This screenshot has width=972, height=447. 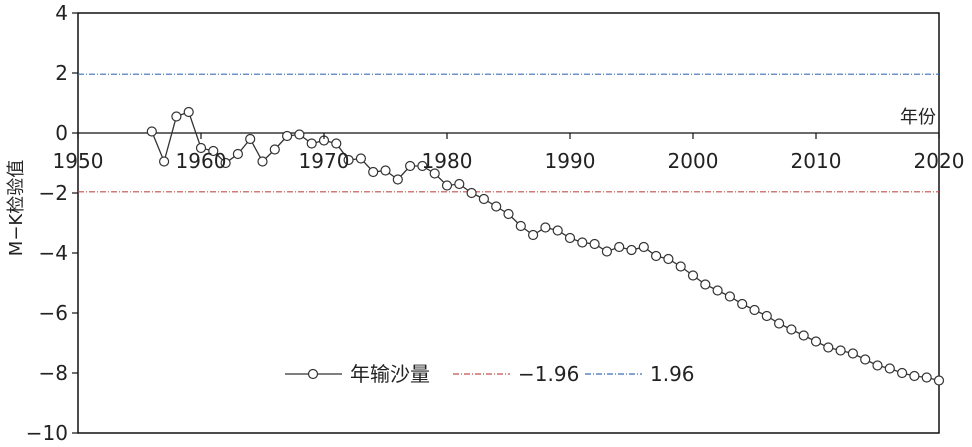 What do you see at coordinates (509, 153) in the screenshot?
I see `x-axis-ticks: 1950 1960 1970 1980 1990 2000 2010 2020` at bounding box center [509, 153].